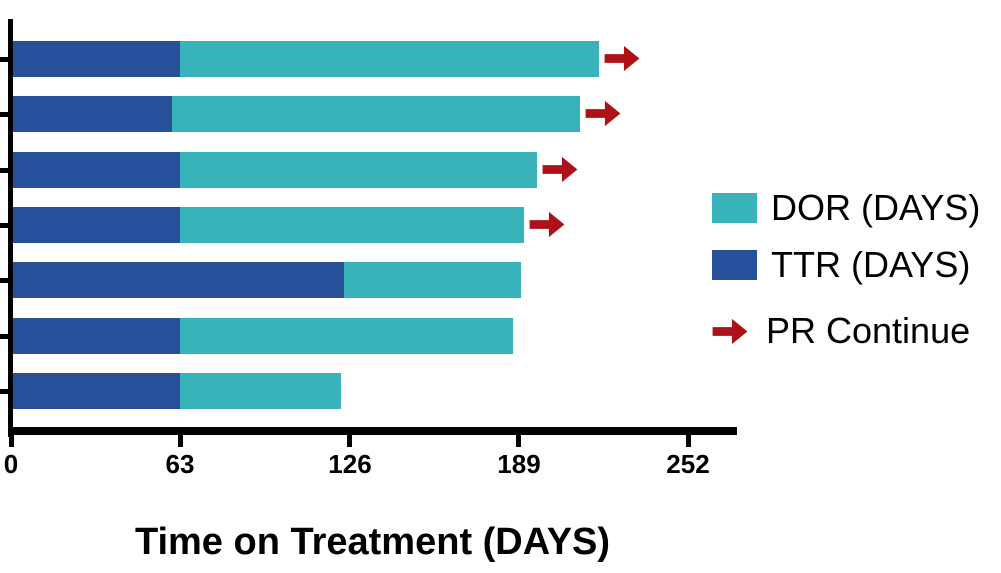 The height and width of the screenshot is (573, 1001). I want to click on bar-6-ttr-segment, so click(96, 336).